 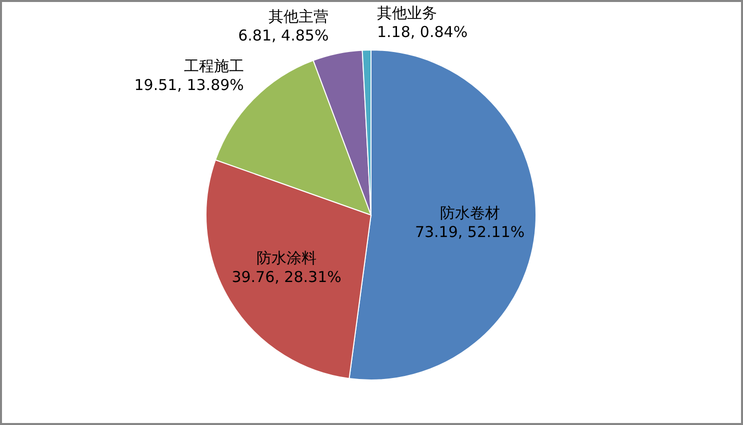 I want to click on slice-label: 防水卷材, so click(x=470, y=213).